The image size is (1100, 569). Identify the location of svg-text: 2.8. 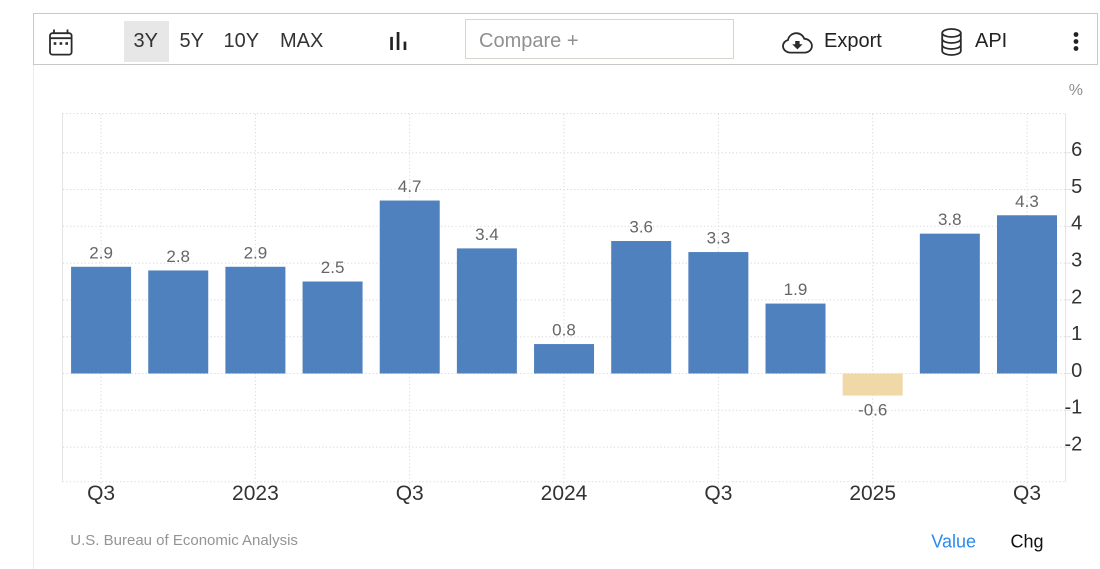
(178, 256).